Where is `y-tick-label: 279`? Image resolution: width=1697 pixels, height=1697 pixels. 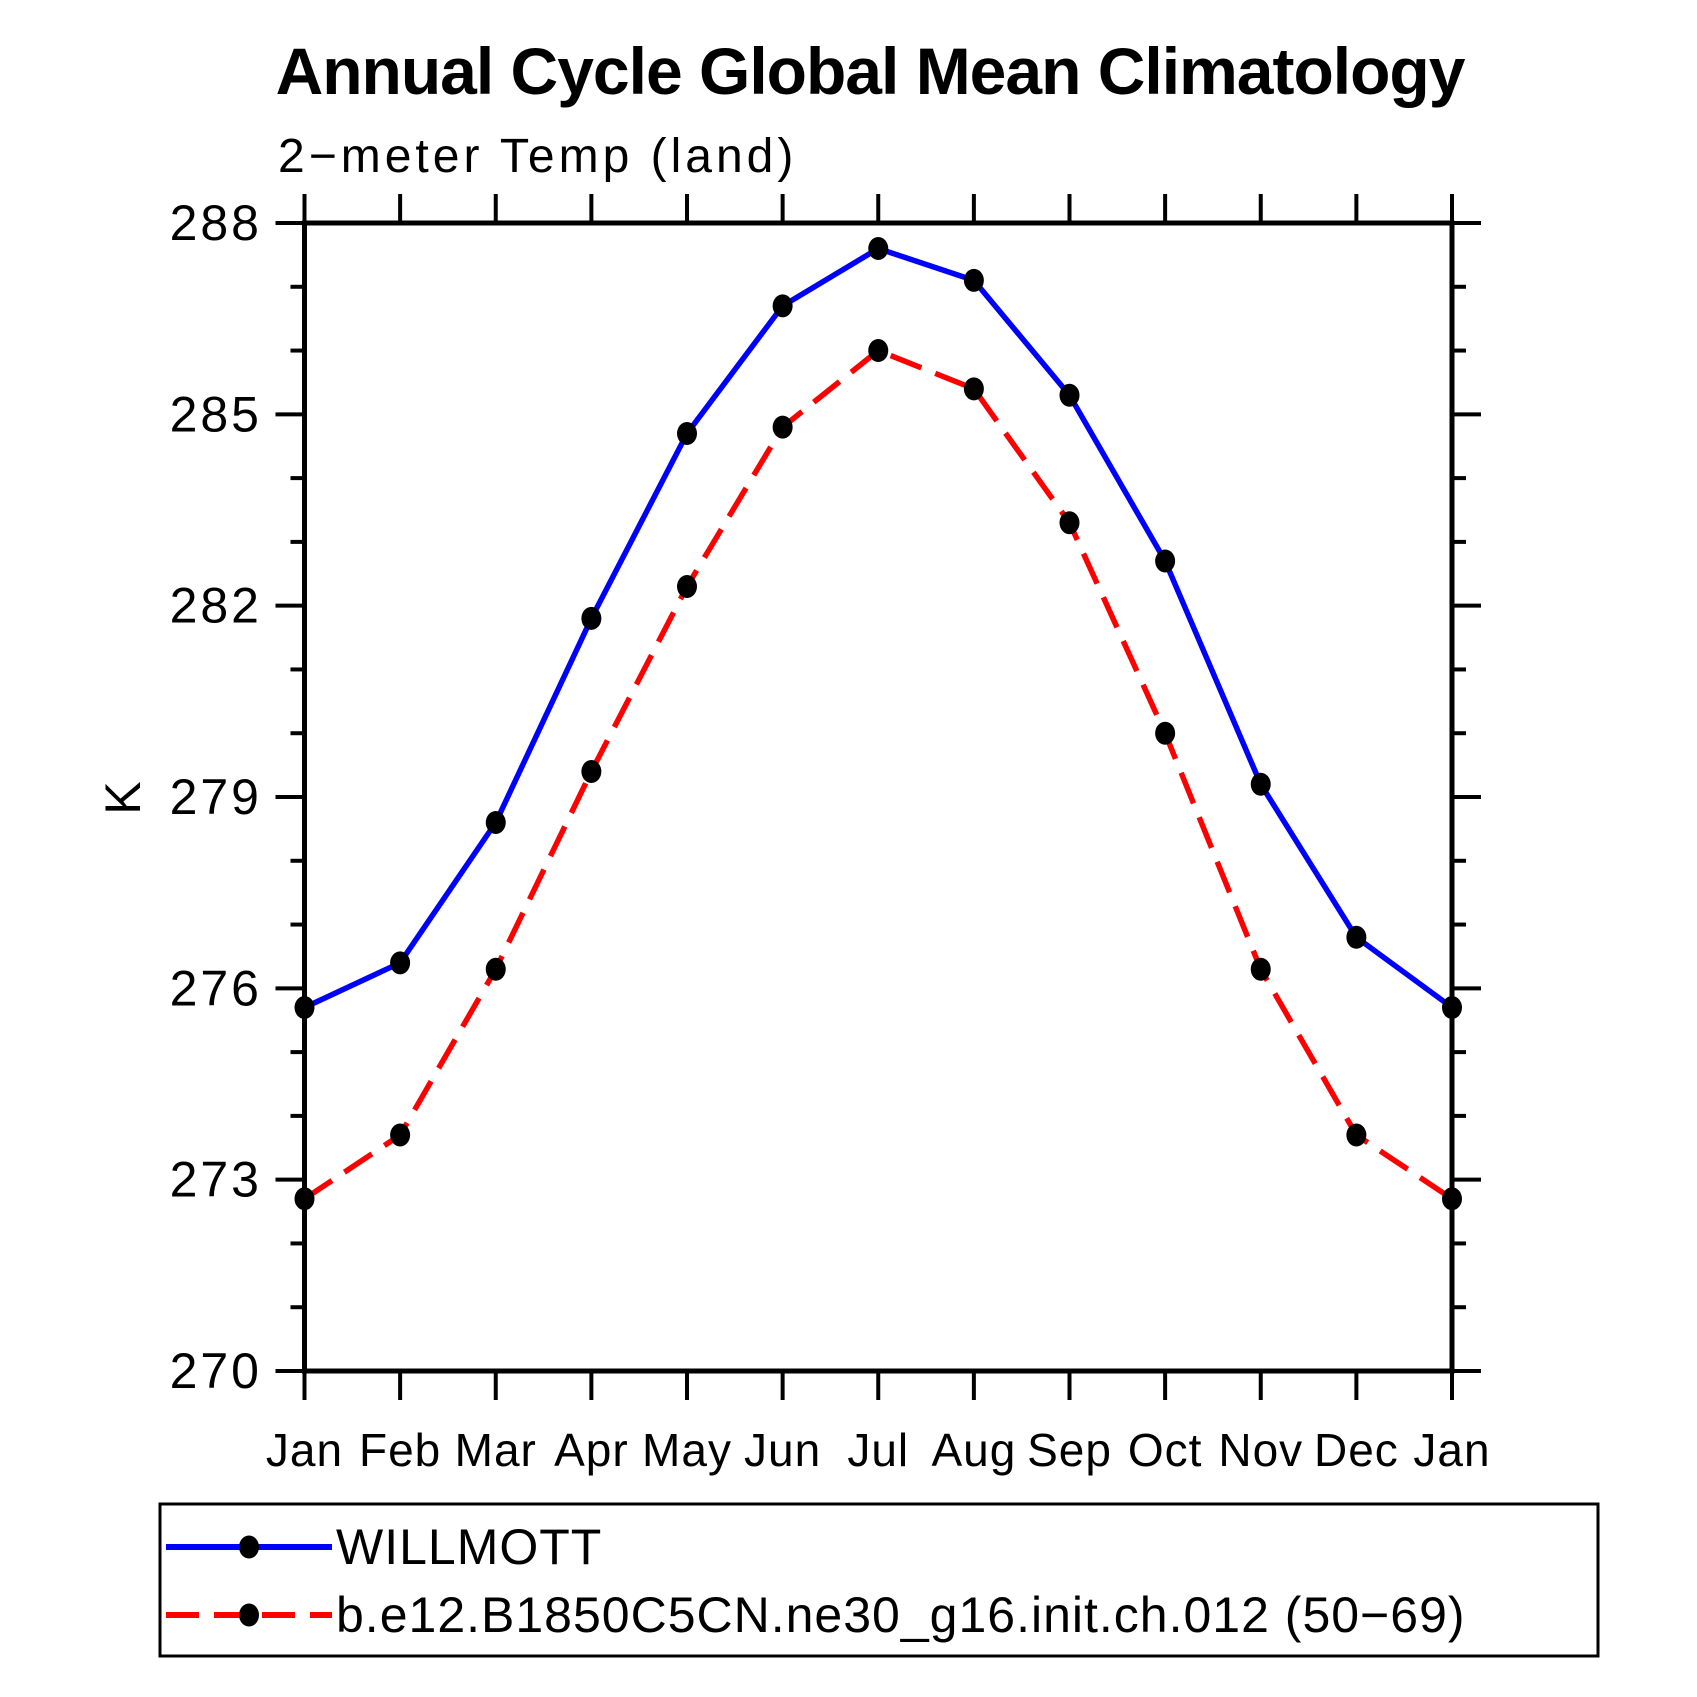
y-tick-label: 279 is located at coordinates (216, 797).